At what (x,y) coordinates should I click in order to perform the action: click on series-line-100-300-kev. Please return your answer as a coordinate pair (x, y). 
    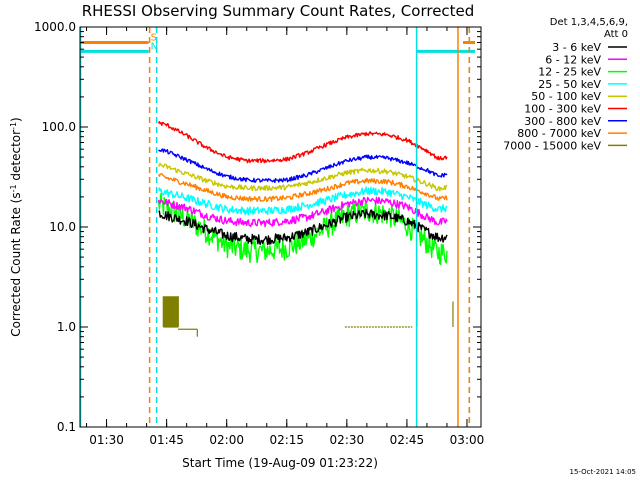
    Looking at the image, I should click on (302, 142).